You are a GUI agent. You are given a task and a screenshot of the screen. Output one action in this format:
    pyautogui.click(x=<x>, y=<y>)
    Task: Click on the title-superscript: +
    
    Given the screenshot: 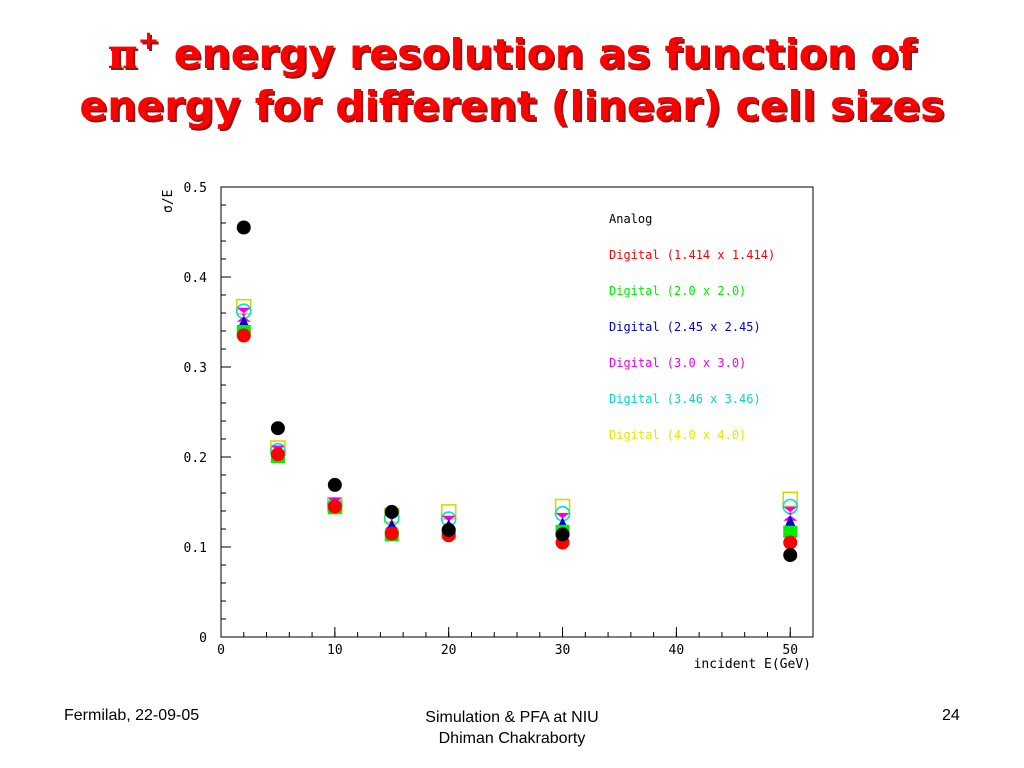 What is the action you would take?
    pyautogui.click(x=148, y=41)
    